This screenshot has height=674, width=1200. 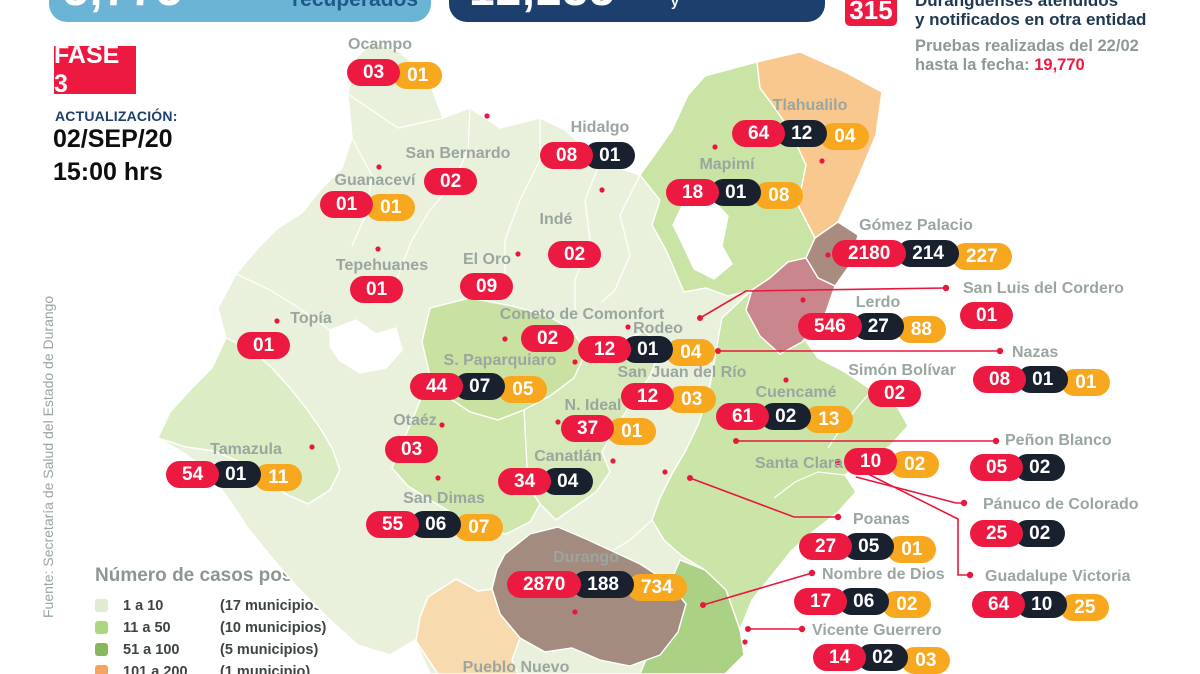 What do you see at coordinates (892, 463) in the screenshot?
I see `case-badges-santa-clara: 10 02` at bounding box center [892, 463].